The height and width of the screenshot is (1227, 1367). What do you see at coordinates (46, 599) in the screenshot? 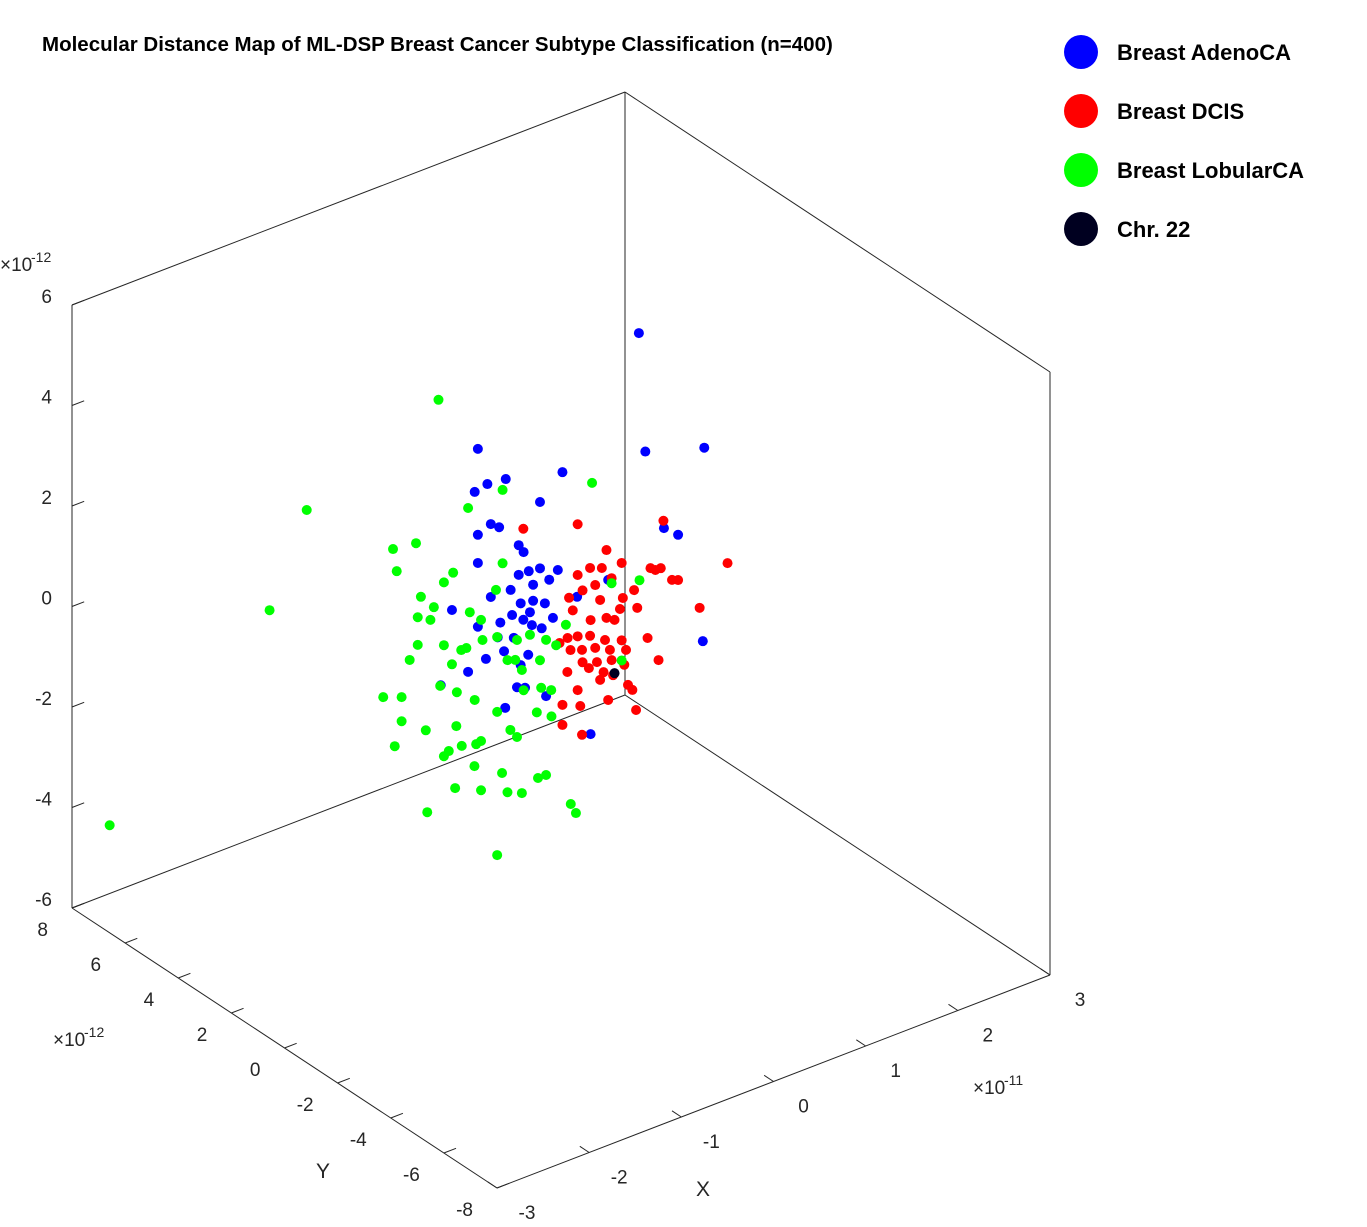
I see `z-tick-label: 0` at bounding box center [46, 599].